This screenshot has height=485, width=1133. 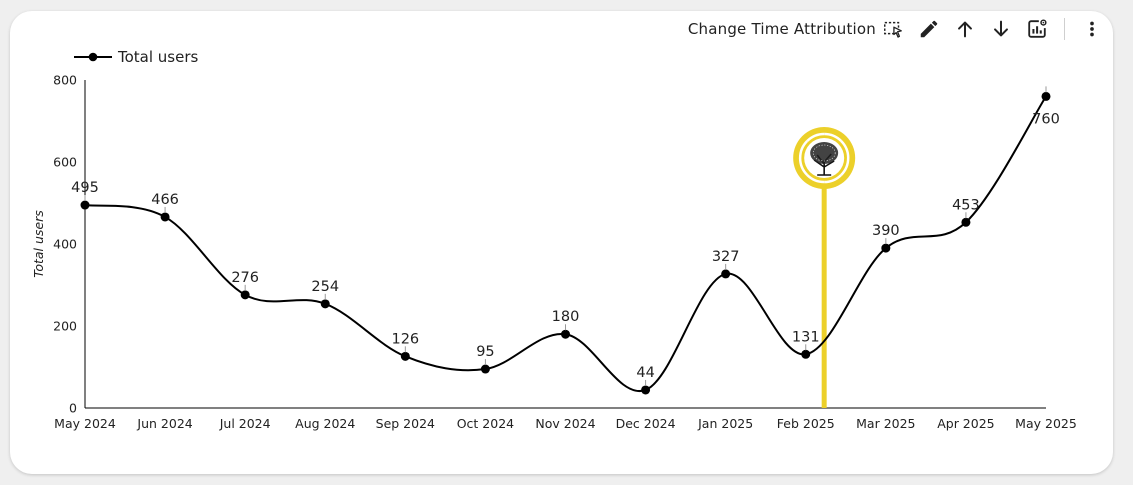 I want to click on data-label: 760, so click(x=1046, y=119).